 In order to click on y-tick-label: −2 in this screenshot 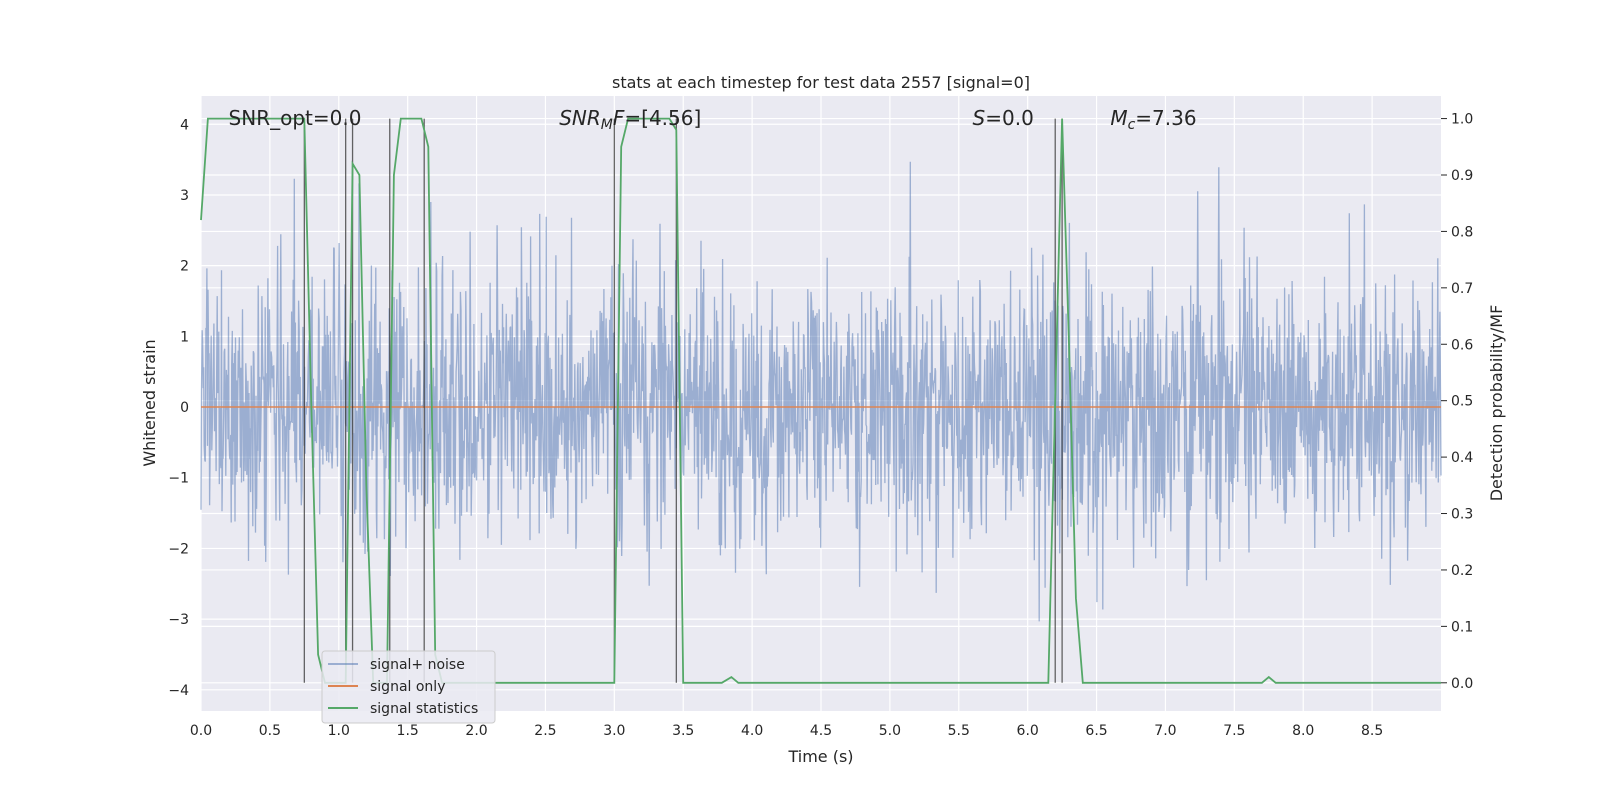, I will do `click(178, 549)`.